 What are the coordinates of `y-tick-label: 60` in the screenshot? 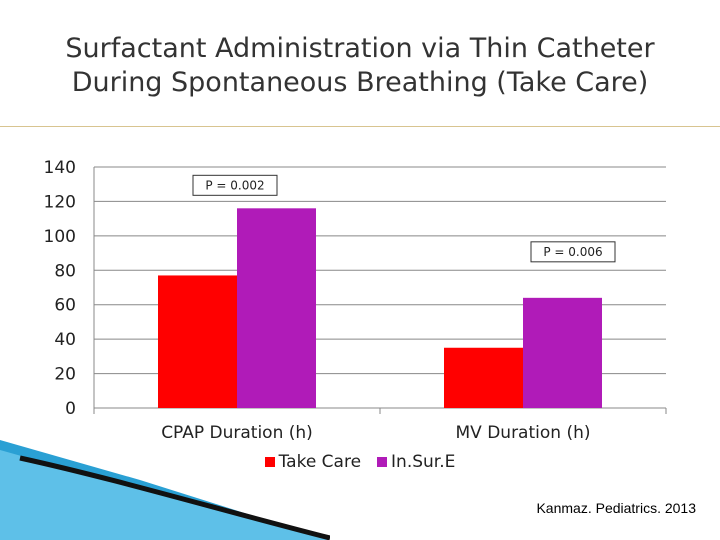 It's located at (65, 306).